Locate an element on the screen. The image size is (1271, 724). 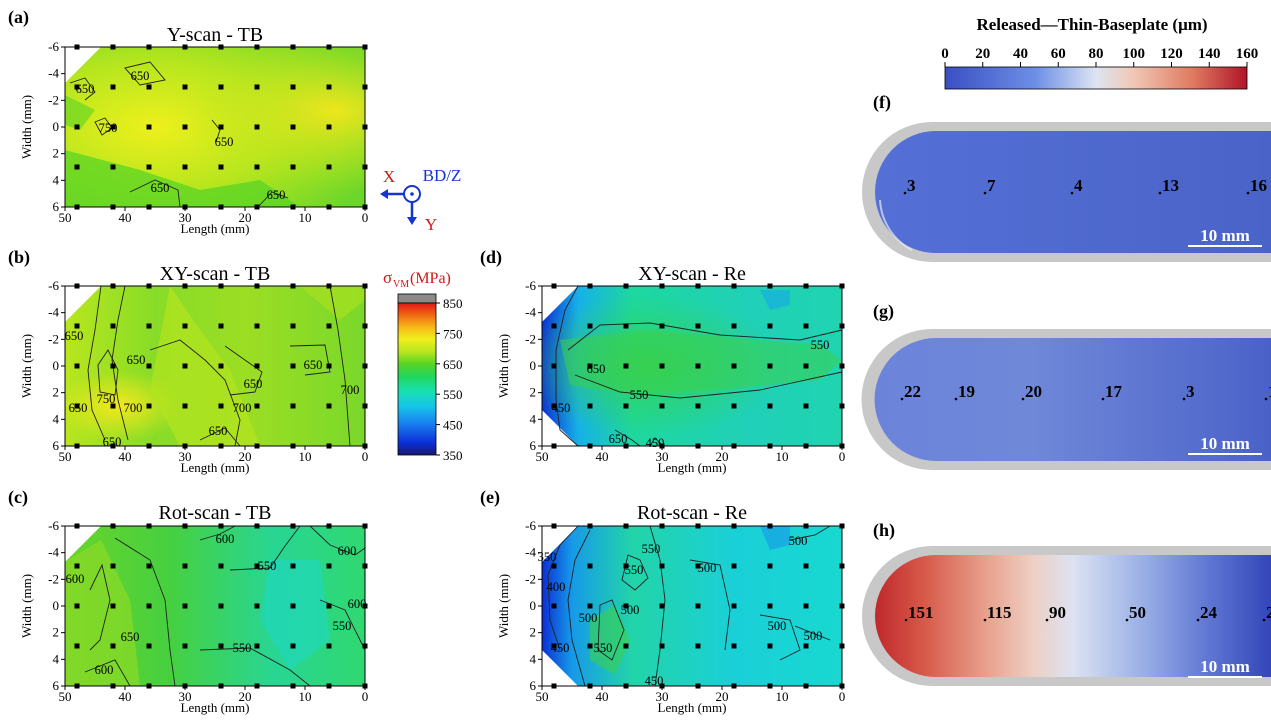
x-arrowhead-icon is located at coordinates (384, 194).